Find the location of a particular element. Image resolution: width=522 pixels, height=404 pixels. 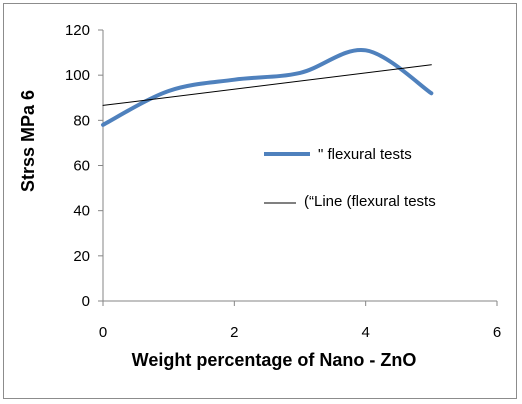

y-tick-label: 20 is located at coordinates (81, 256).